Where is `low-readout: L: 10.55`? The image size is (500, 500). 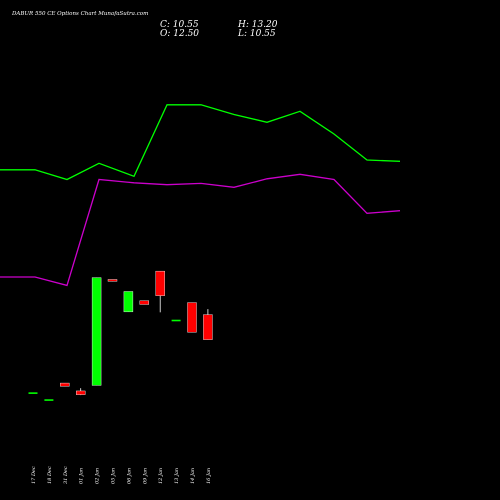
low-readout: L: 10.55 is located at coordinates (256, 34).